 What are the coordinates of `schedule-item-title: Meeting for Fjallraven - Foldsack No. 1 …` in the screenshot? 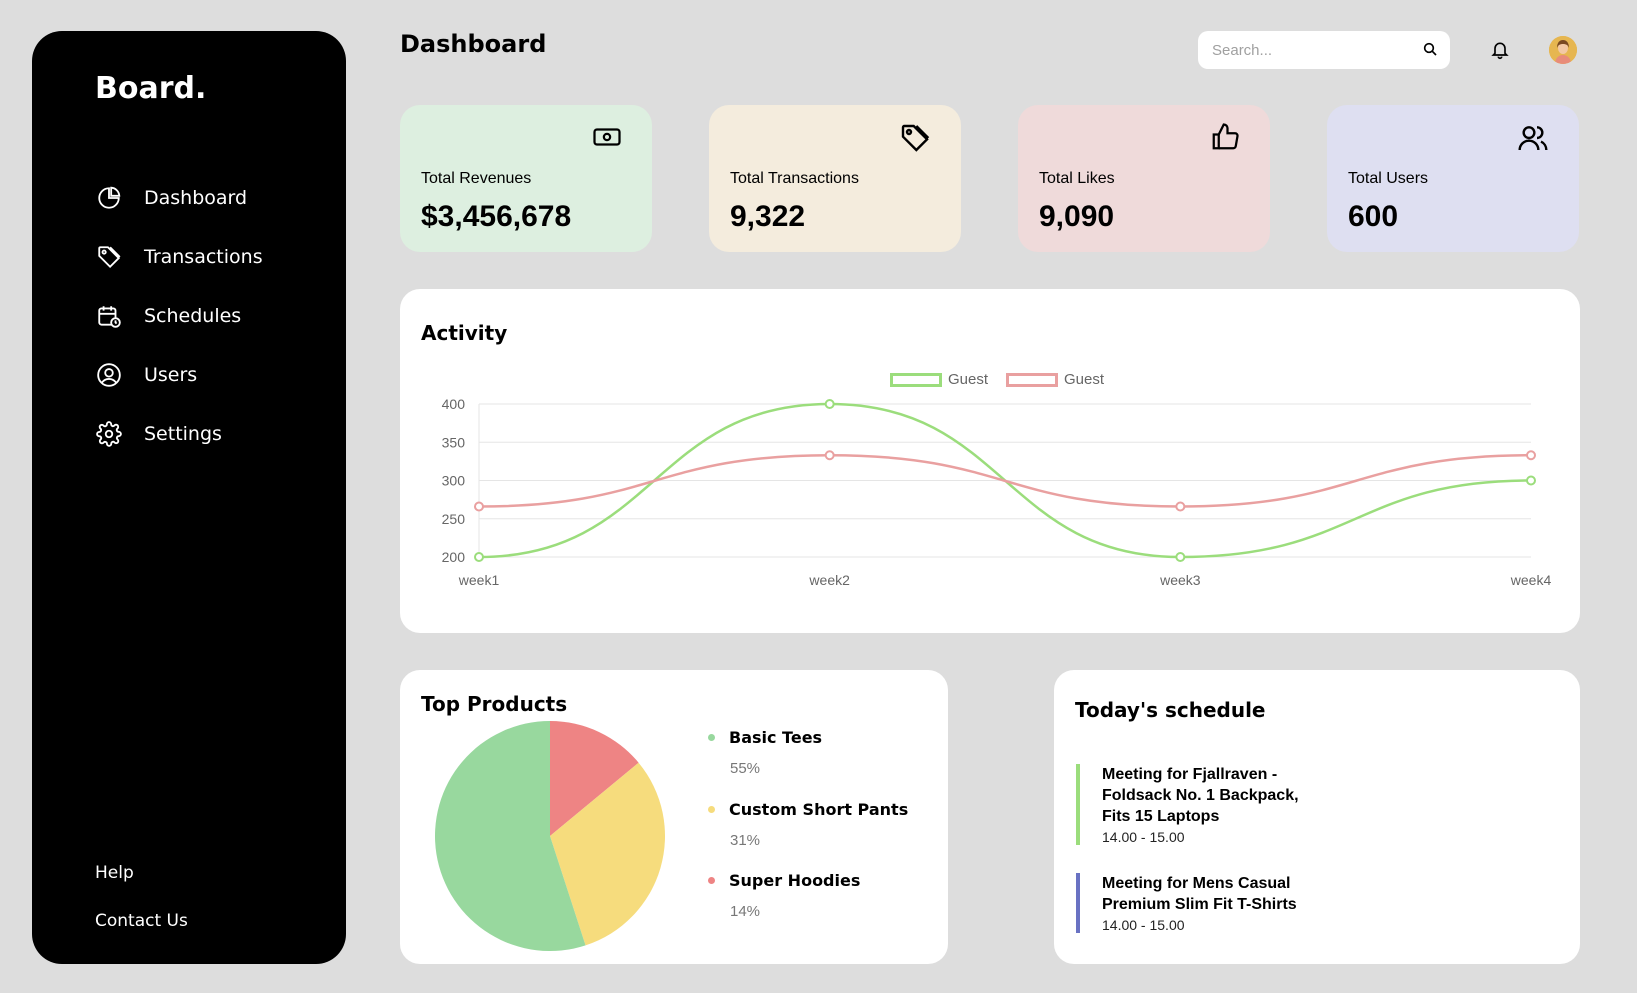 It's located at (1200, 795).